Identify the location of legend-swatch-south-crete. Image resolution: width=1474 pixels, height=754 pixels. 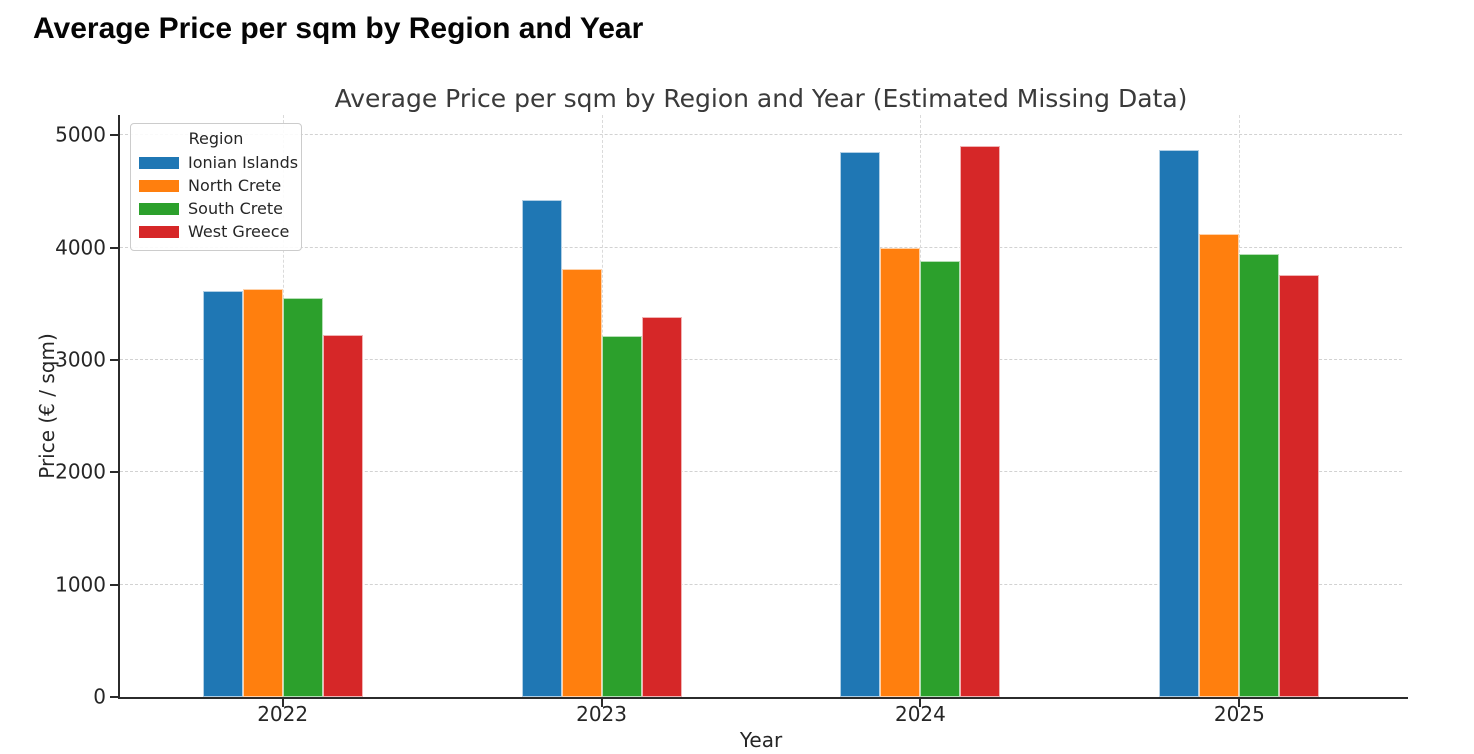
(159, 208).